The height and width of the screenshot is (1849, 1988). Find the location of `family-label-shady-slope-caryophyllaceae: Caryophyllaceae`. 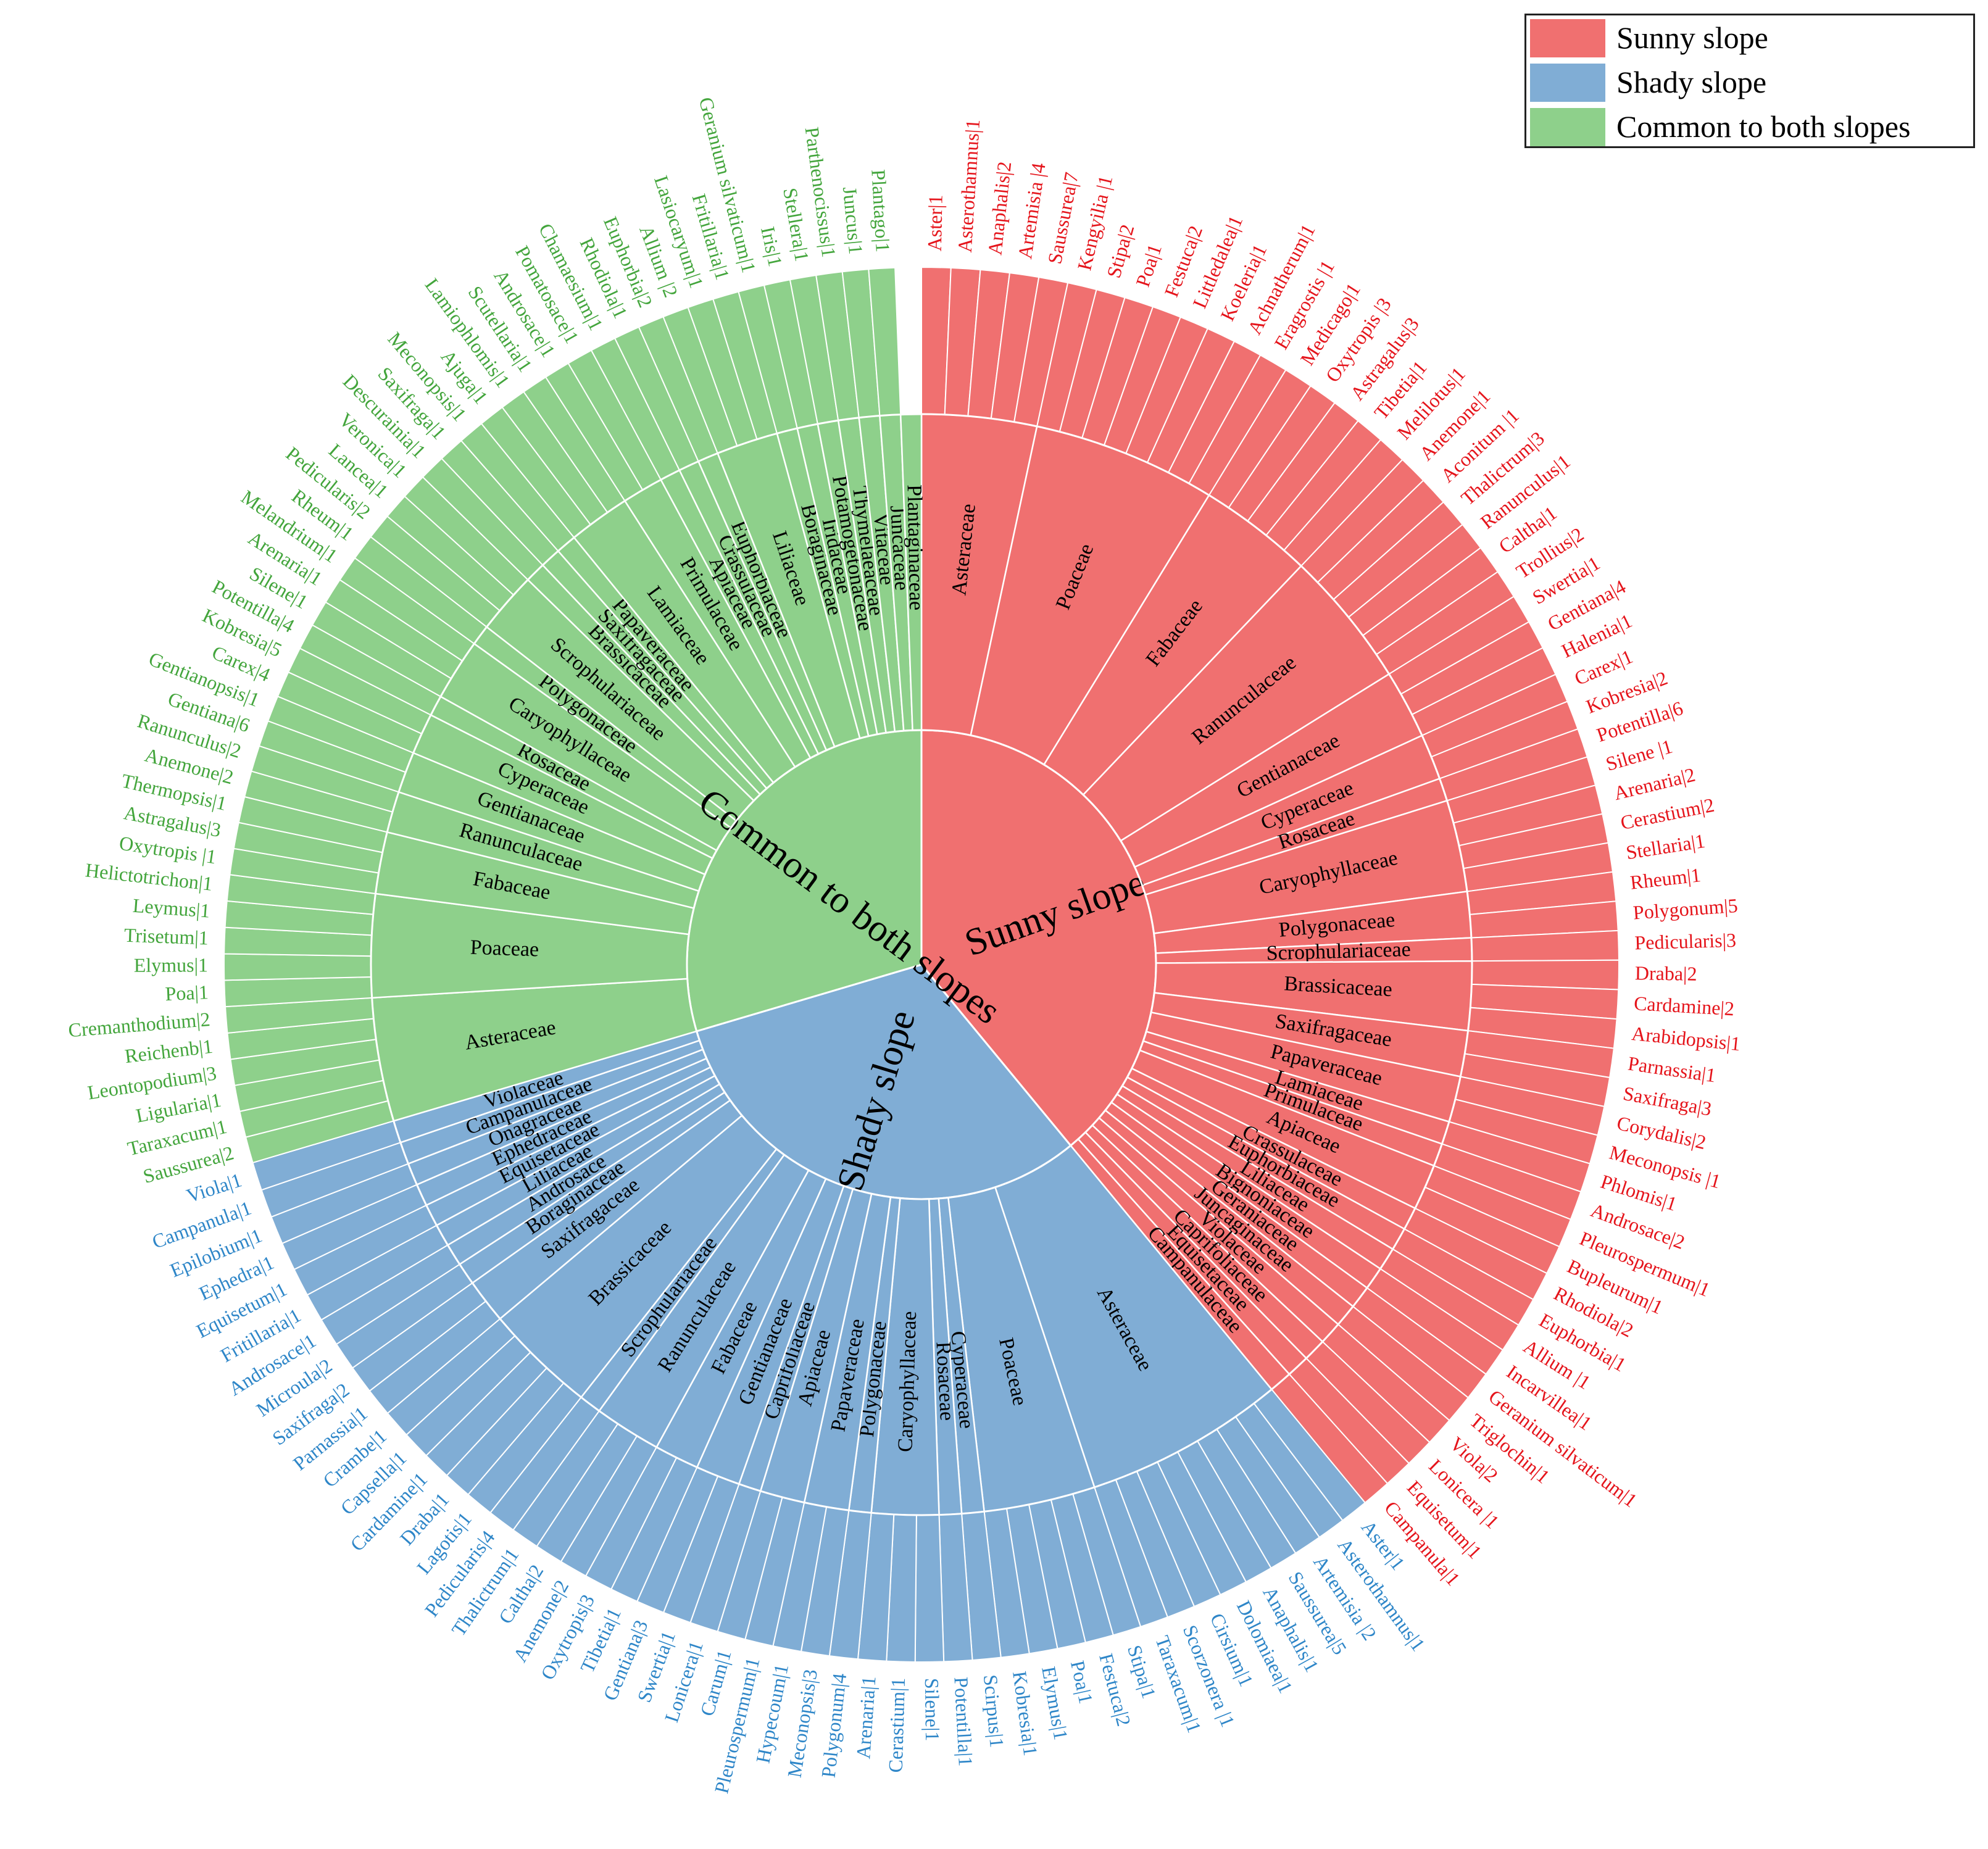

family-label-shady-slope-caryophyllaceae: Caryophyllaceae is located at coordinates (907, 1381).